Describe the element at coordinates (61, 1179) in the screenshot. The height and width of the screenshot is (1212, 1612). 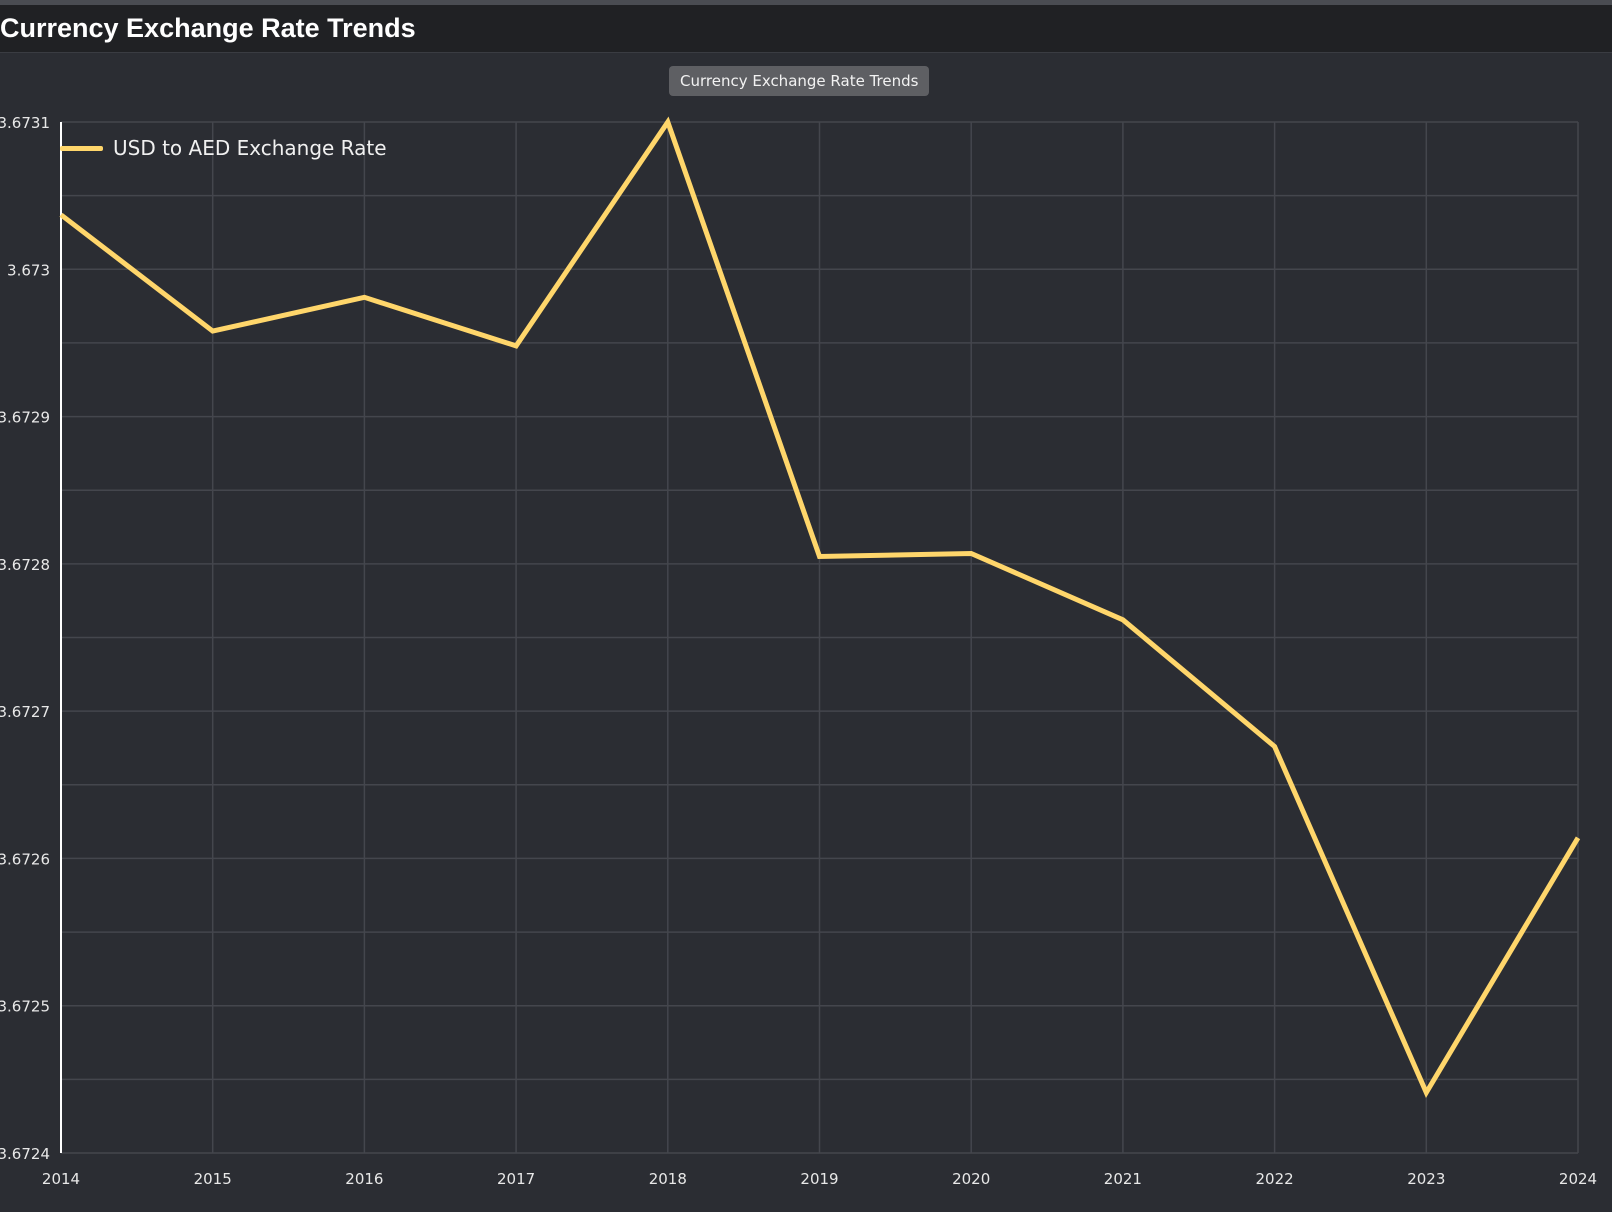
I see `x-tick-label: 2014` at that location.